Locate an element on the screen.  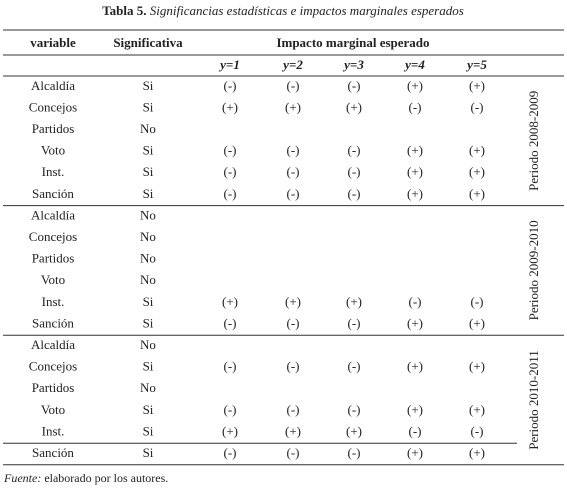
period-label: Periodo 2009-2010 is located at coordinates (533, 270).